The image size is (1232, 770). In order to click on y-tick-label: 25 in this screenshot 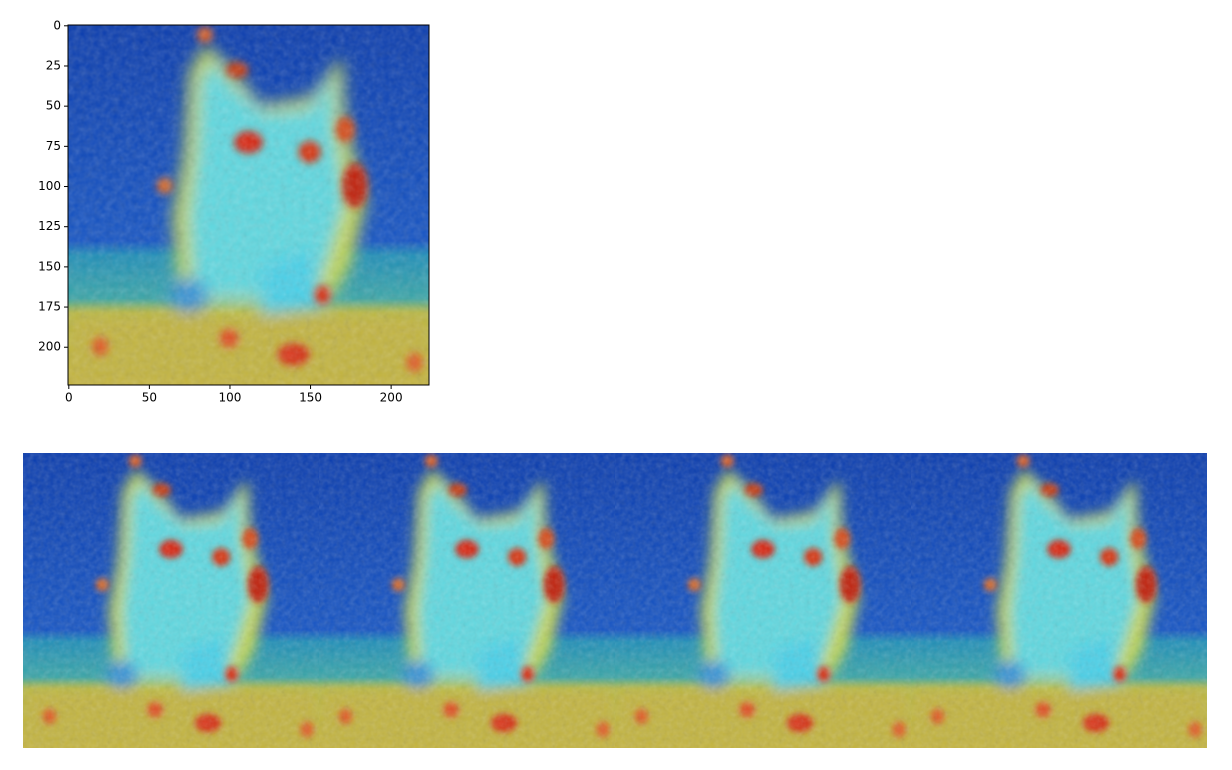, I will do `click(53, 65)`.